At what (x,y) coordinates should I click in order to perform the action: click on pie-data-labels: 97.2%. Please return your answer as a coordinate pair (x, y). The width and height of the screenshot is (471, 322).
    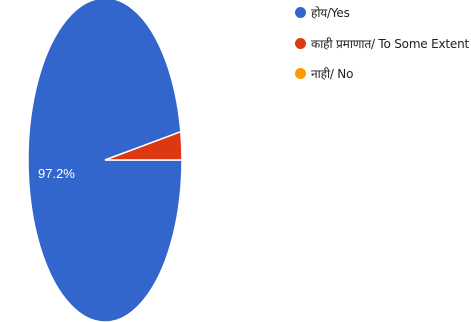
    Looking at the image, I should click on (56, 173).